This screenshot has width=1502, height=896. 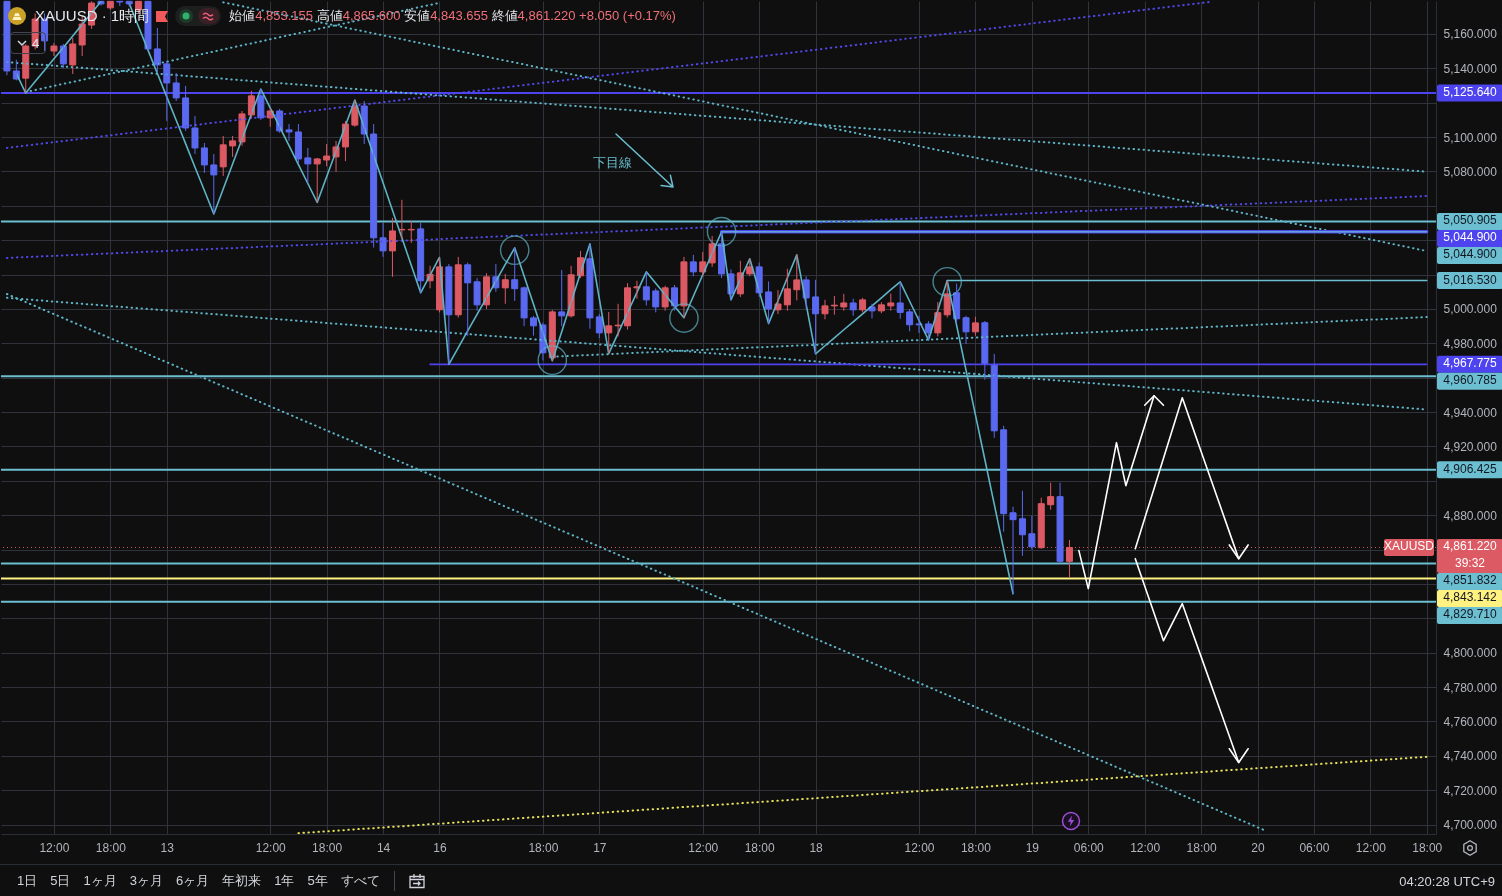 I want to click on text: 5年, so click(x=317, y=881).